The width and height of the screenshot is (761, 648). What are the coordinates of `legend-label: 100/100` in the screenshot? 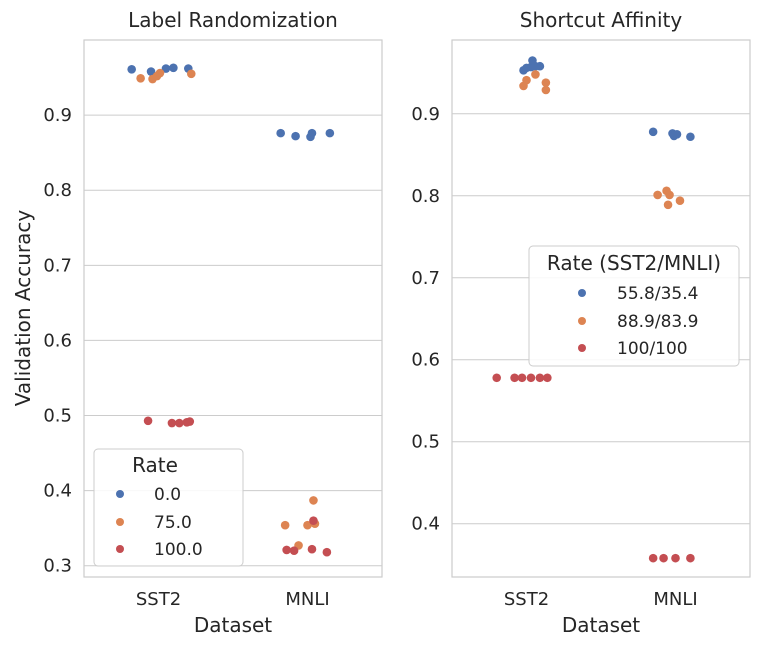 It's located at (652, 349).